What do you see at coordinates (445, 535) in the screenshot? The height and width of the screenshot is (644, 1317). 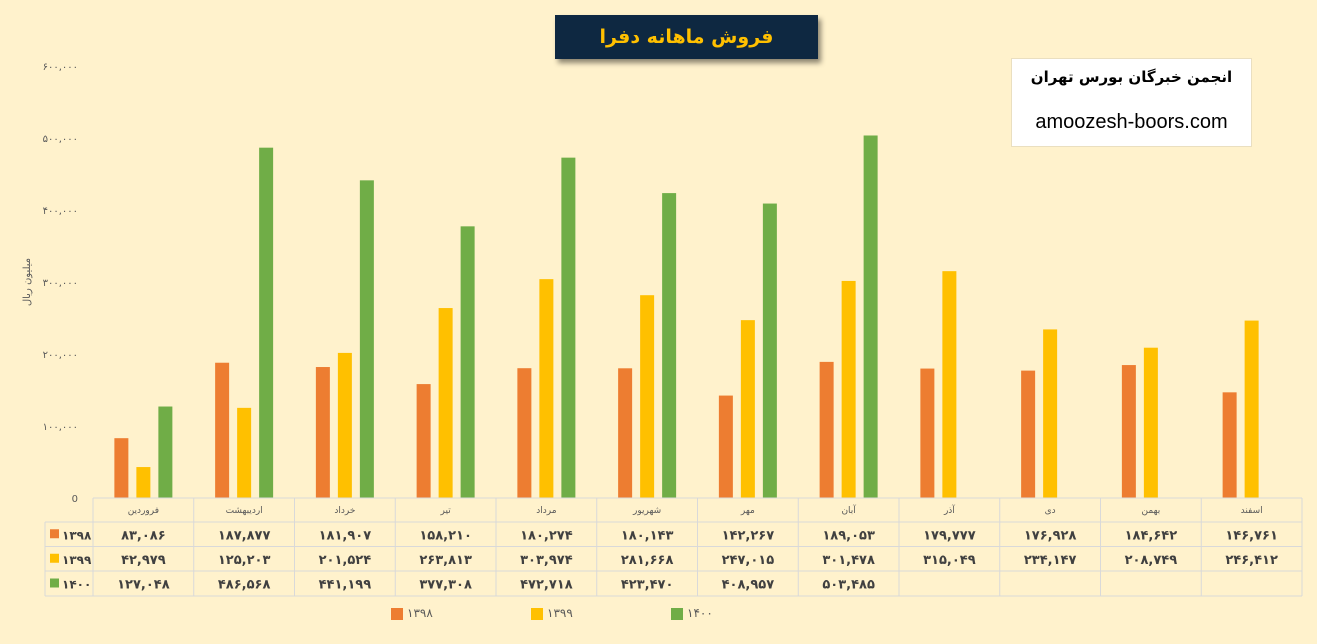 I see `data-label: ۱۵۸,۲۱۰` at bounding box center [445, 535].